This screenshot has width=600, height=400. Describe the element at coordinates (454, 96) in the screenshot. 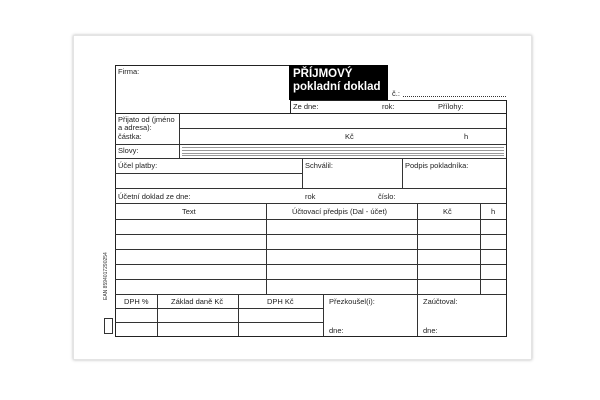

I see `number-field` at that location.